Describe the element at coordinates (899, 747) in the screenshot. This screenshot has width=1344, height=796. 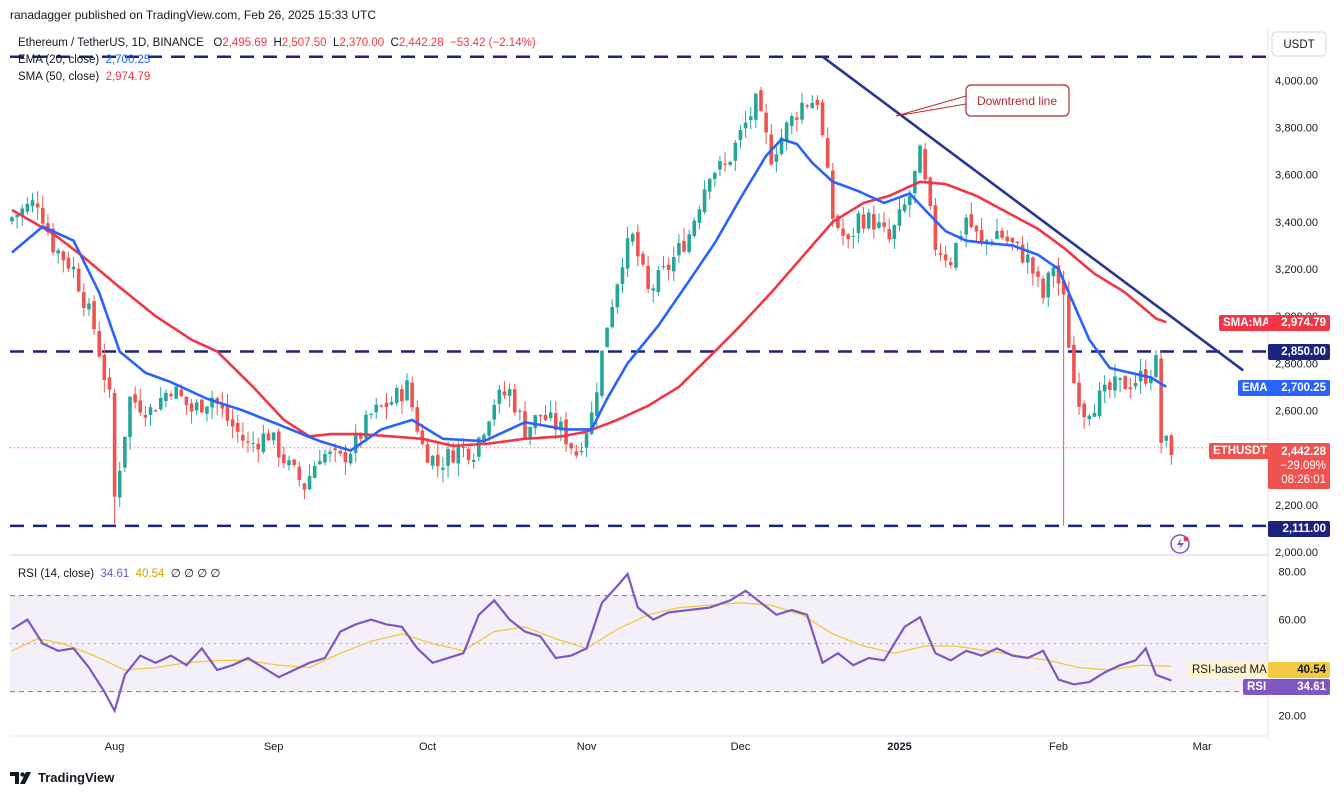
I see `time-axis-tick: 2025` at that location.